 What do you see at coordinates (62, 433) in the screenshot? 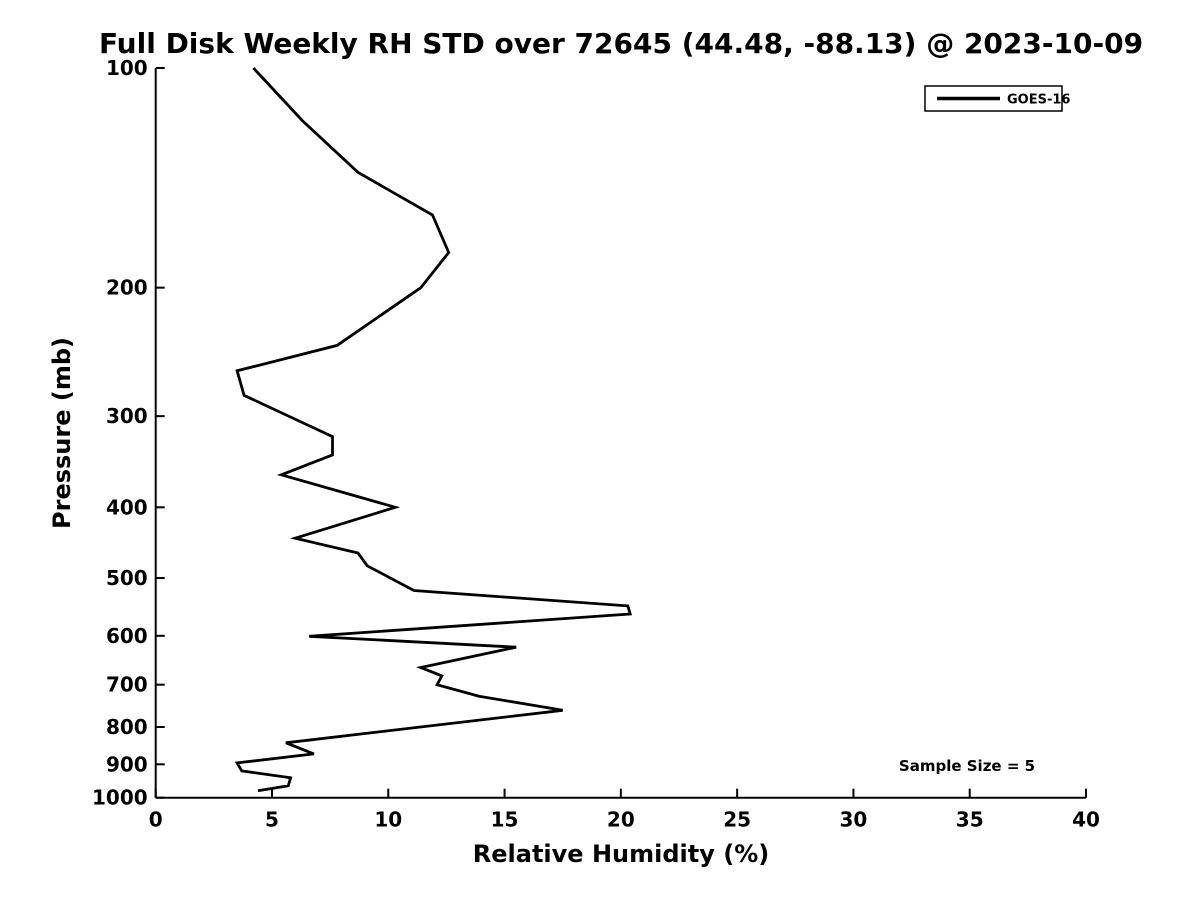
I see `y-axis-title: Pressure (mb)` at bounding box center [62, 433].